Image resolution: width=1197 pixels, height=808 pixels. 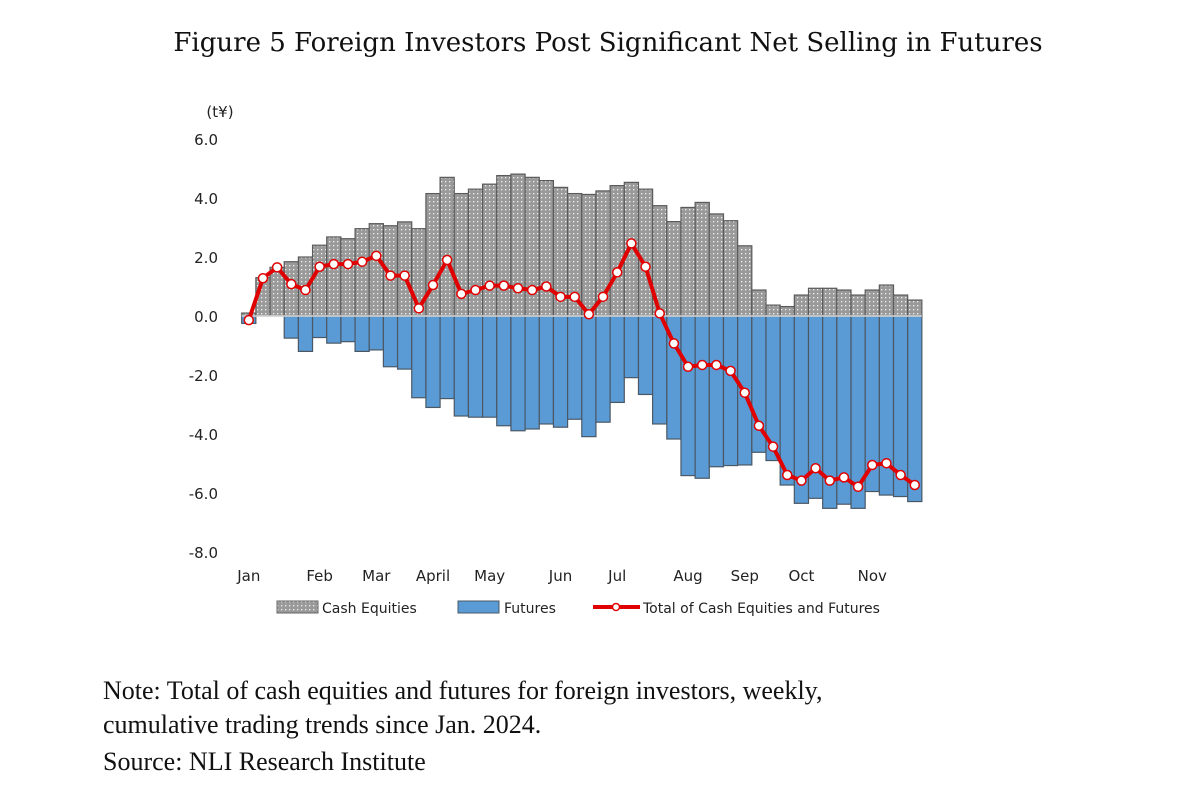 I want to click on x-tick-label: Nov, so click(x=872, y=576).